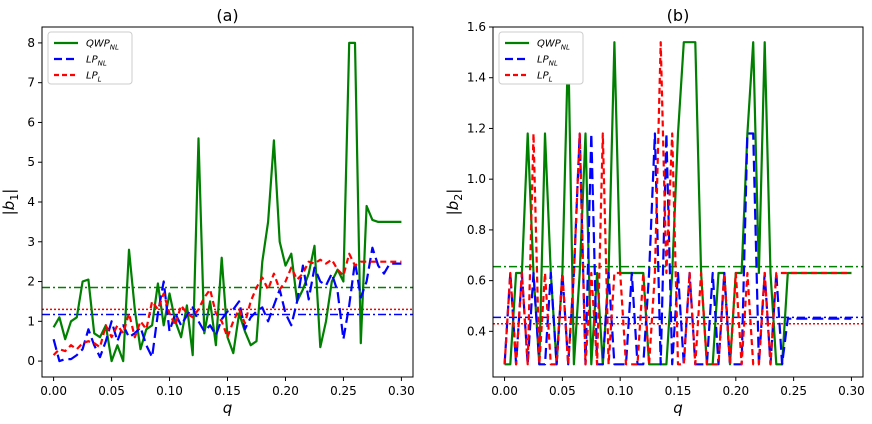  I want to click on y-tick-label: 1.4, so click(476, 78).